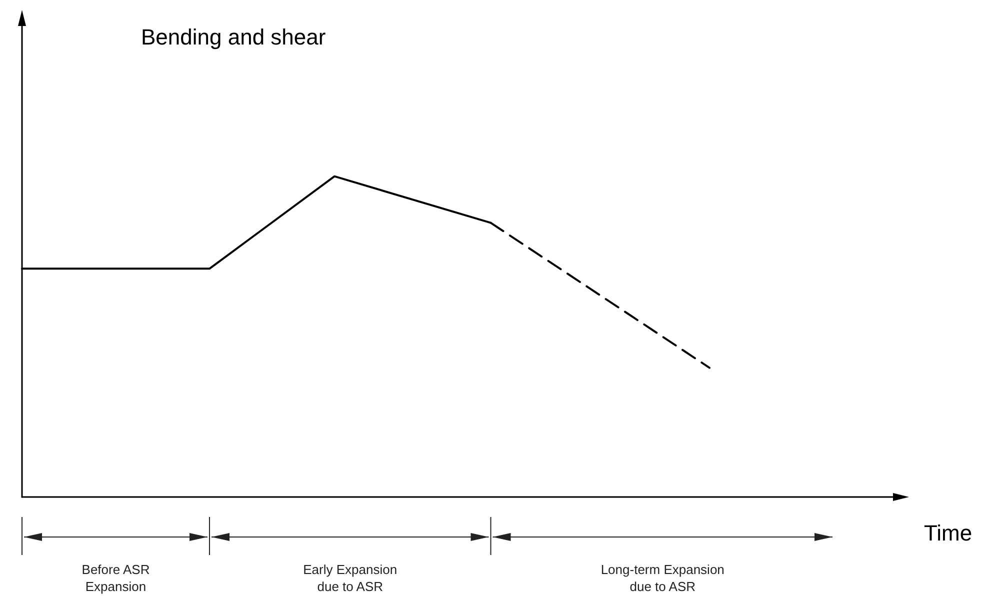 This screenshot has width=993, height=614. Describe the element at coordinates (350, 578) in the screenshot. I see `text: Early Expansion due to ASR` at that location.